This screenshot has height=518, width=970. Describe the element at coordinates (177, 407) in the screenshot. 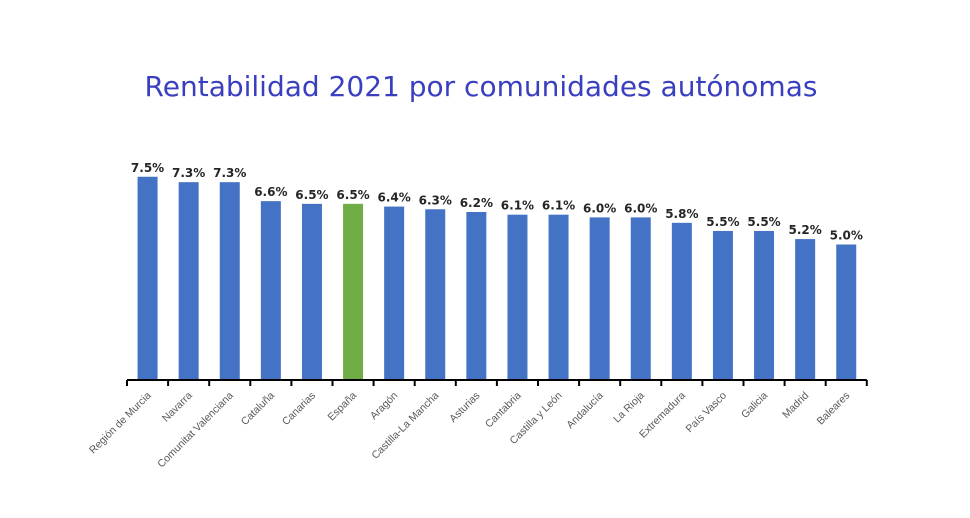

I see `x-tick-label: Navarra` at that location.